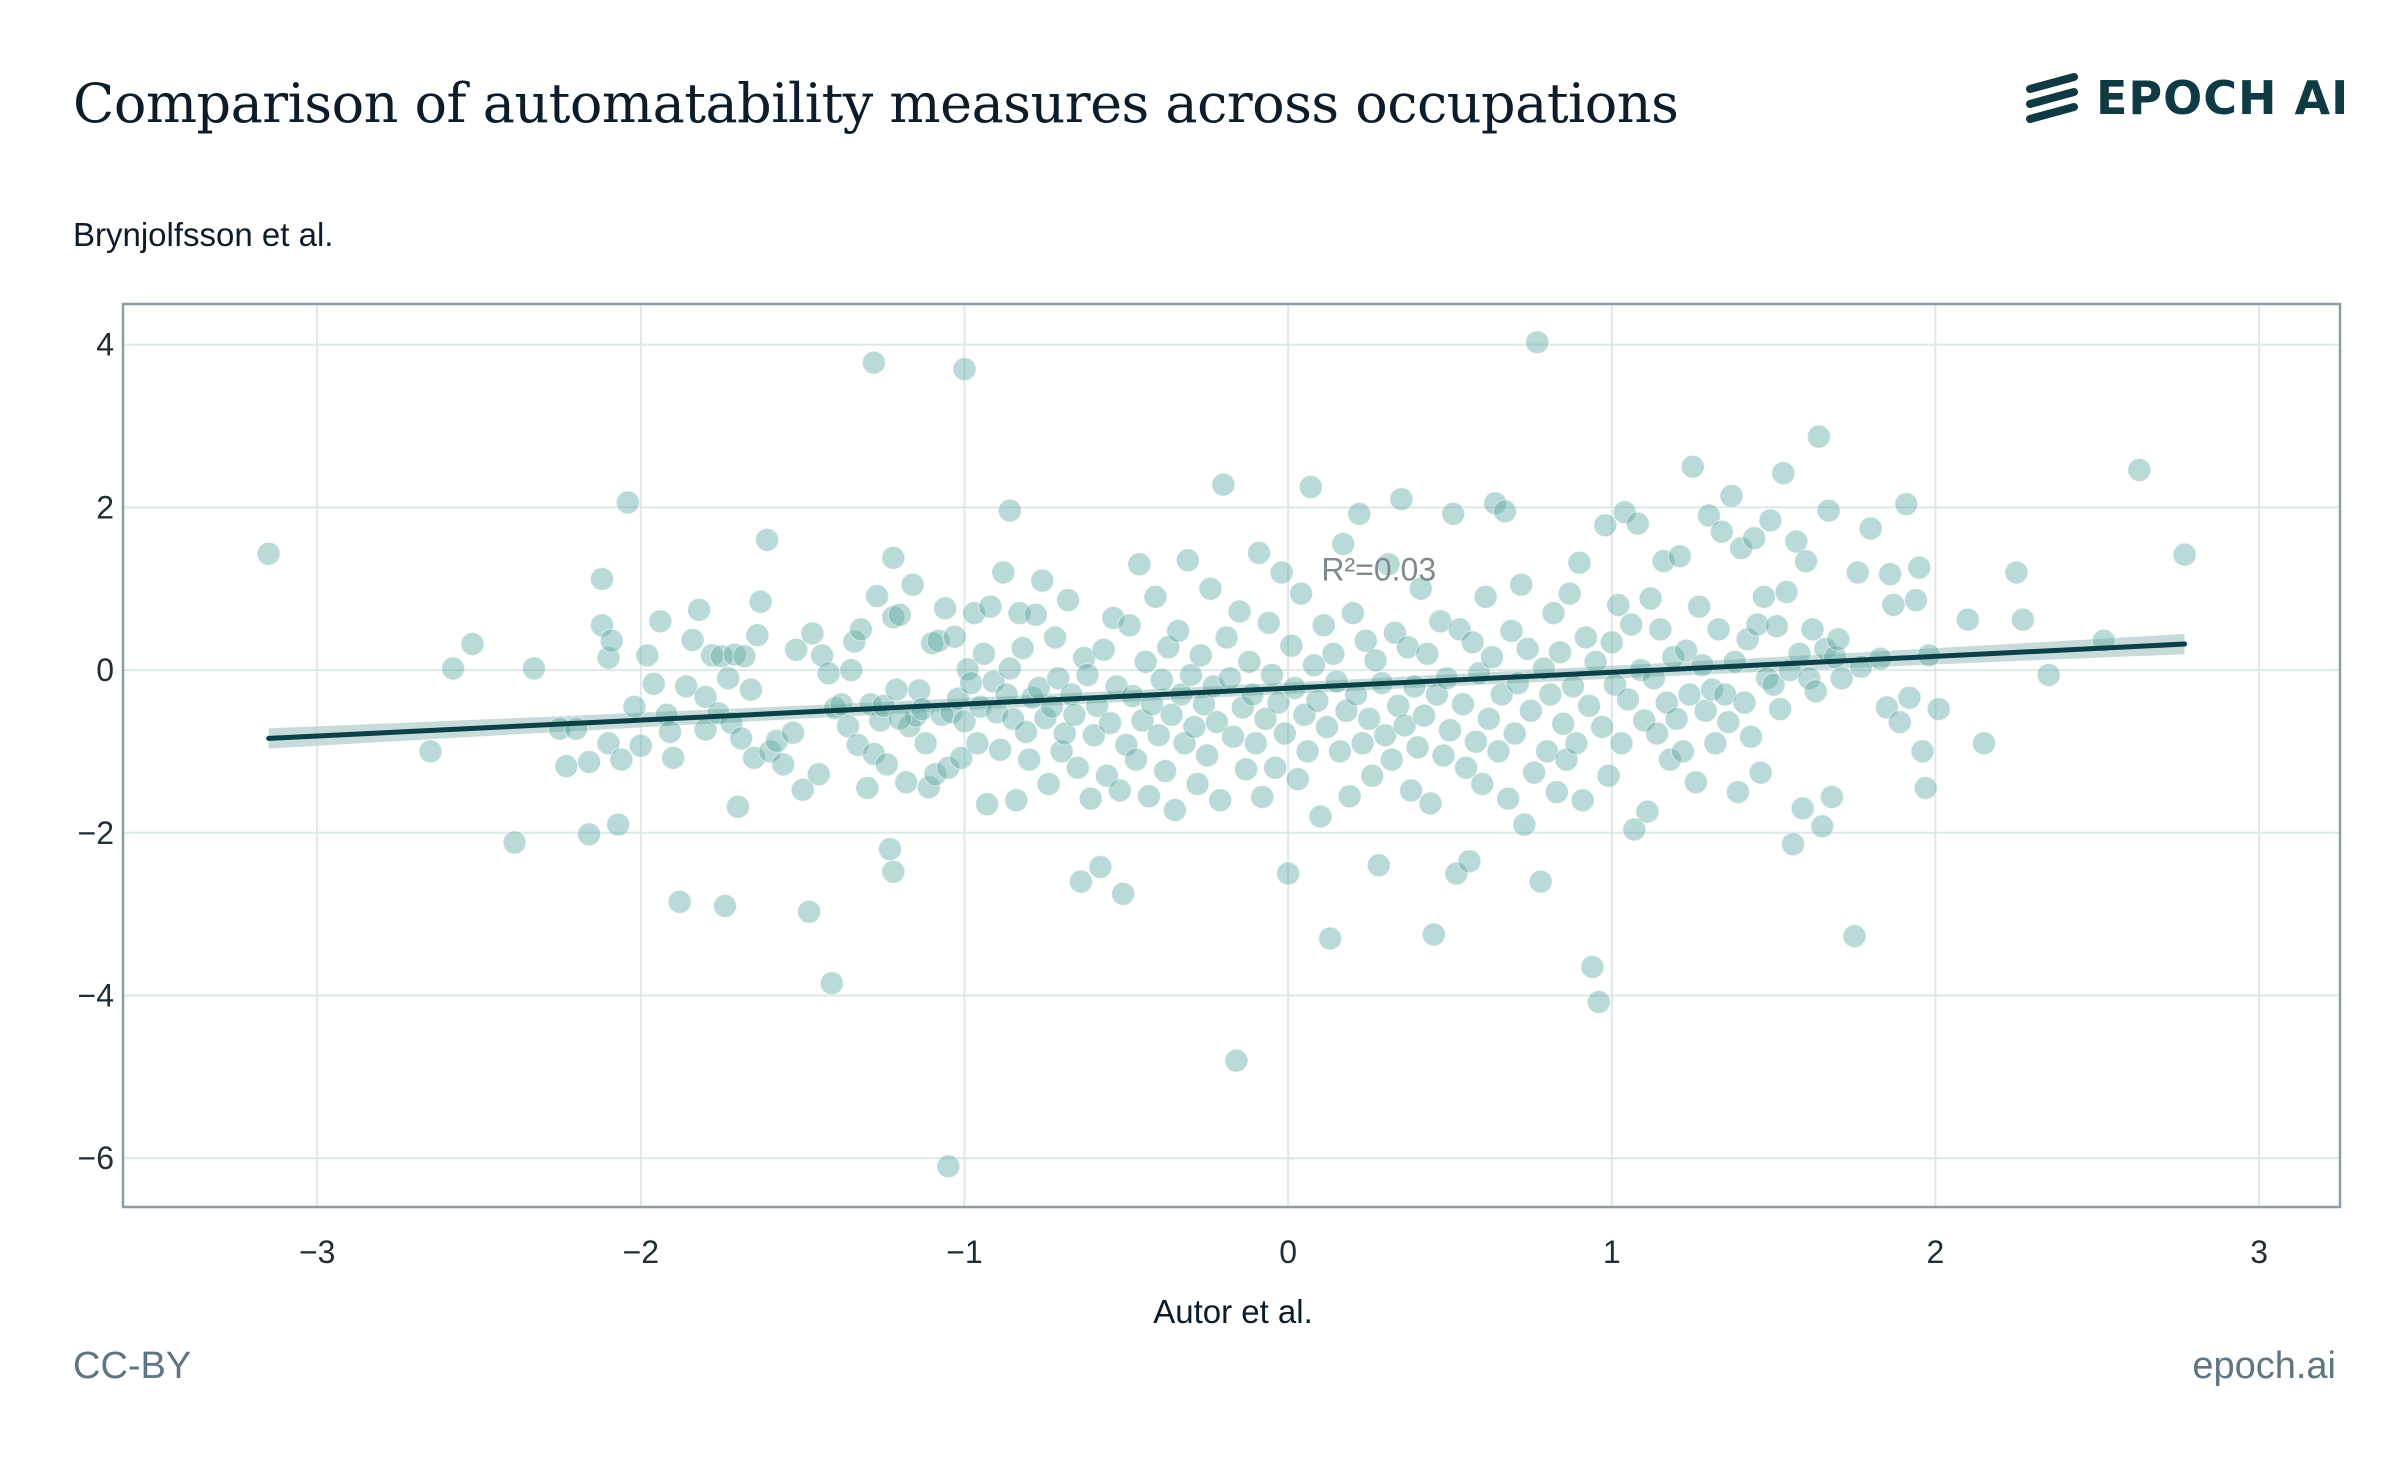 This screenshot has width=2400, height=1467. I want to click on r-squared-annotation: R²=0.03, so click(1378, 570).